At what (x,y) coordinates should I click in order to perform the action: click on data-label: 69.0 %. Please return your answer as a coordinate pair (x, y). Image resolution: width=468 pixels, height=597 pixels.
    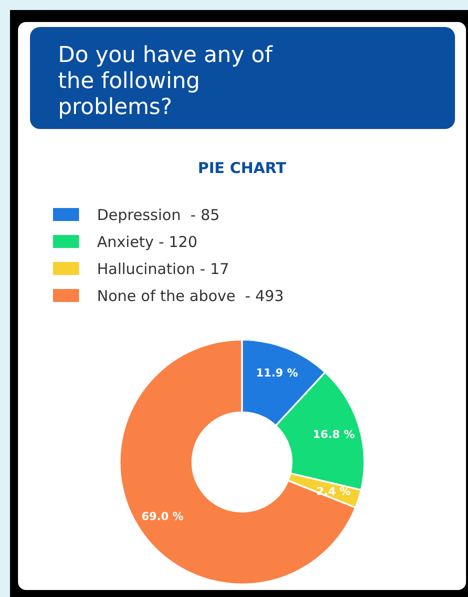
    Looking at the image, I should click on (162, 516).